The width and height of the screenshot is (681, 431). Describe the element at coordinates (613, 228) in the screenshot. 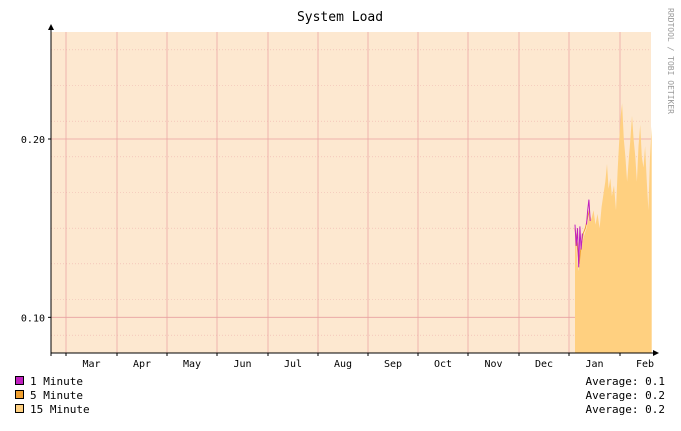

I see `series-15-minute-area` at that location.